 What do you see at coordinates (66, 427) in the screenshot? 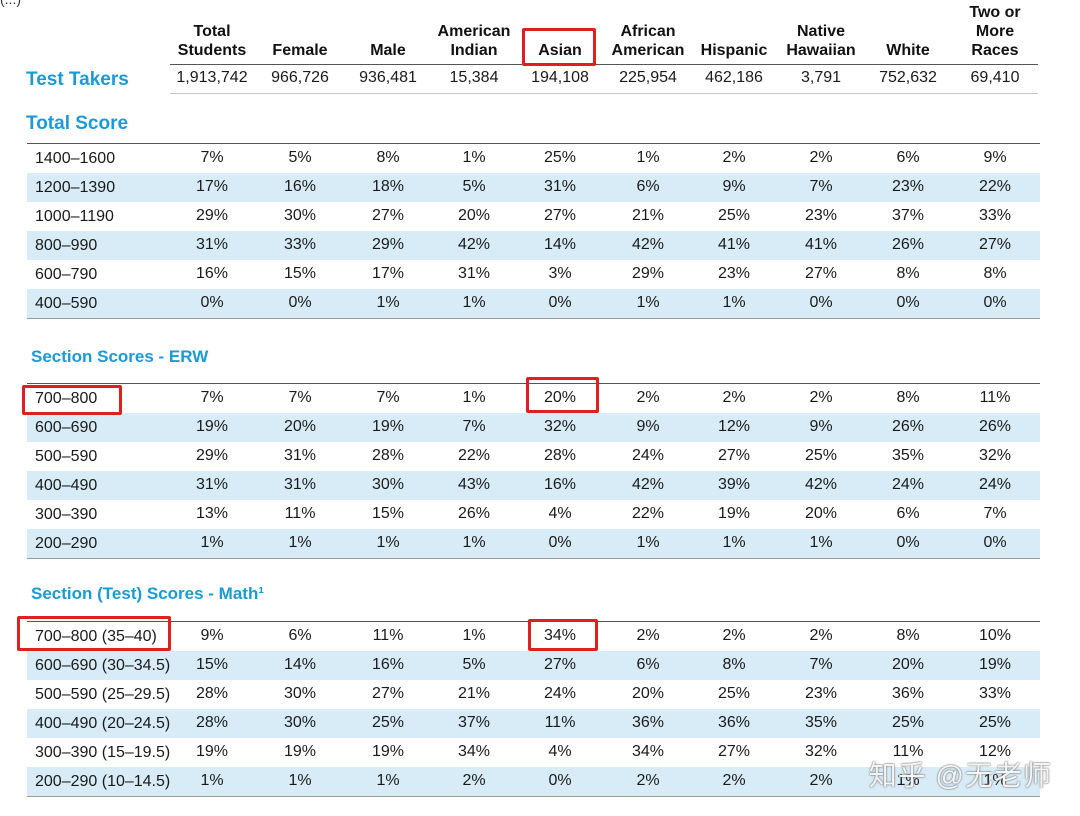
I see `row-label: 600–690` at bounding box center [66, 427].